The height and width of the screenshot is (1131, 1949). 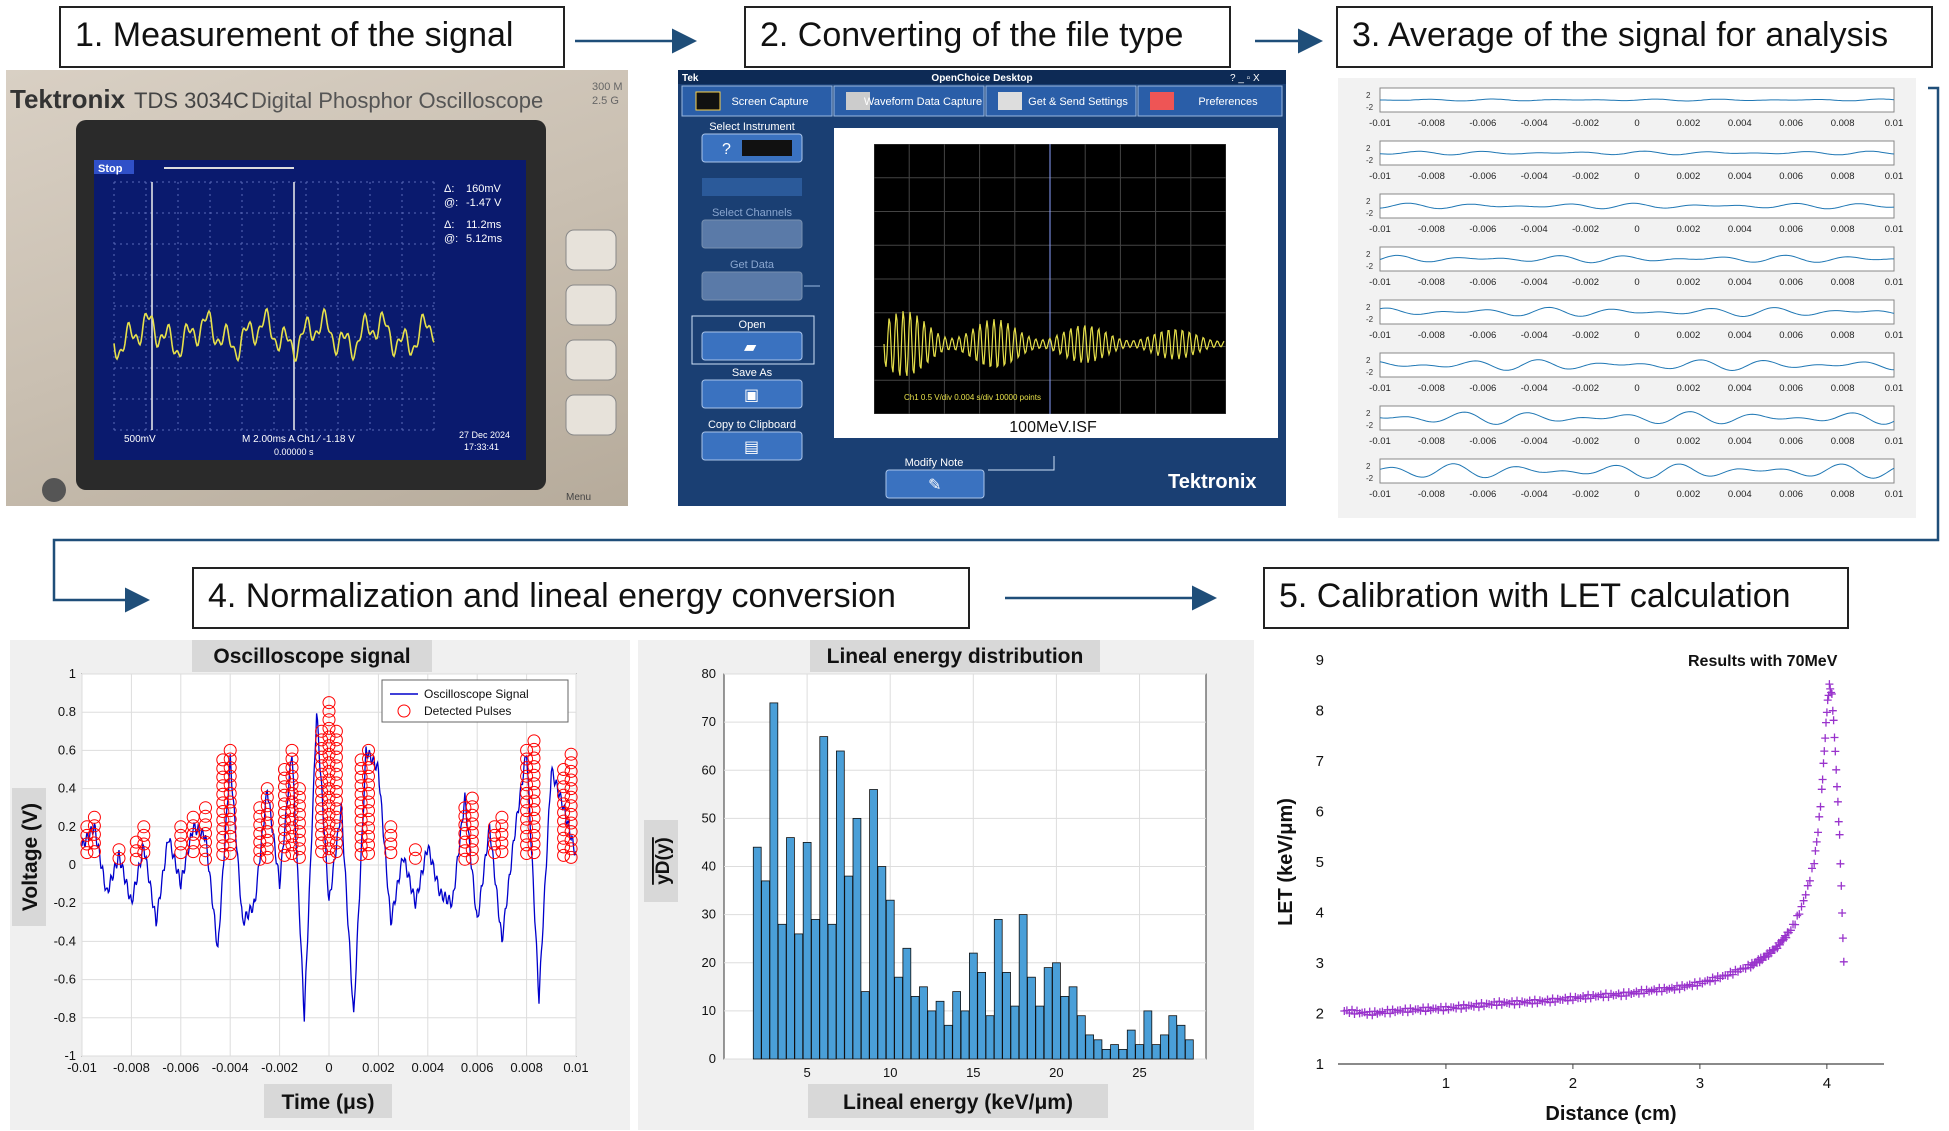 What do you see at coordinates (752, 234) in the screenshot?
I see `oc-select-channels-button` at bounding box center [752, 234].